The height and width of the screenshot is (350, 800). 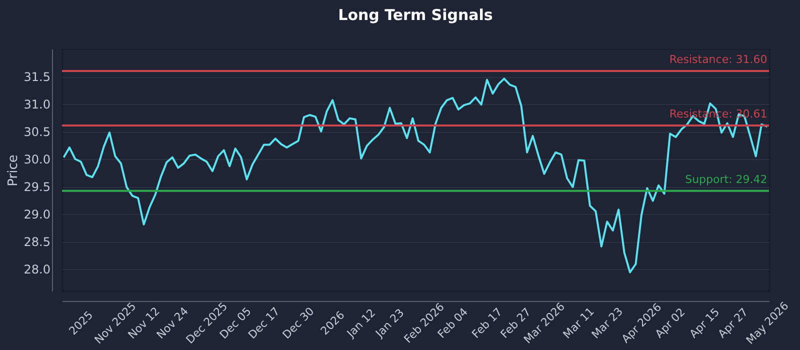 What do you see at coordinates (298, 323) in the screenshot?
I see `x-tick-label: Dec 30` at bounding box center [298, 323].